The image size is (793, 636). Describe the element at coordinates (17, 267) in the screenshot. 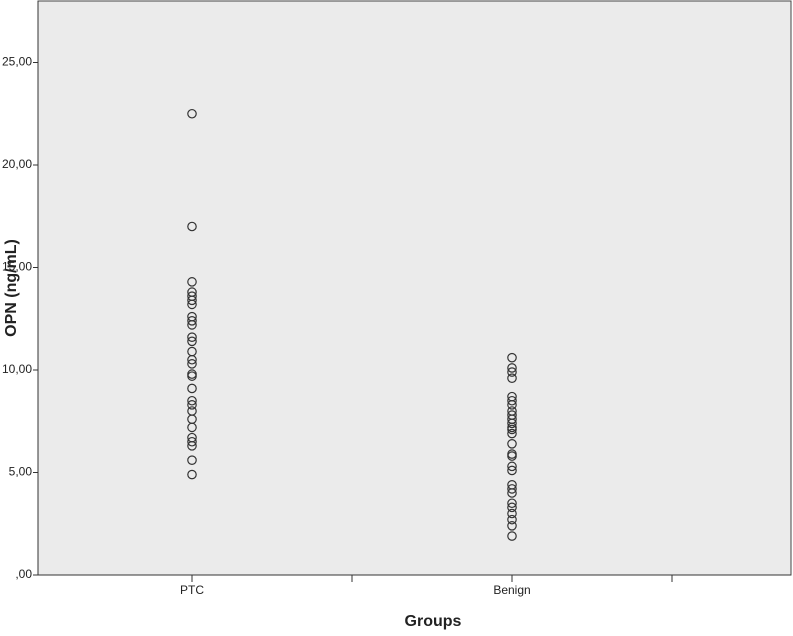

I see `y-tick-label: 15,00` at that location.